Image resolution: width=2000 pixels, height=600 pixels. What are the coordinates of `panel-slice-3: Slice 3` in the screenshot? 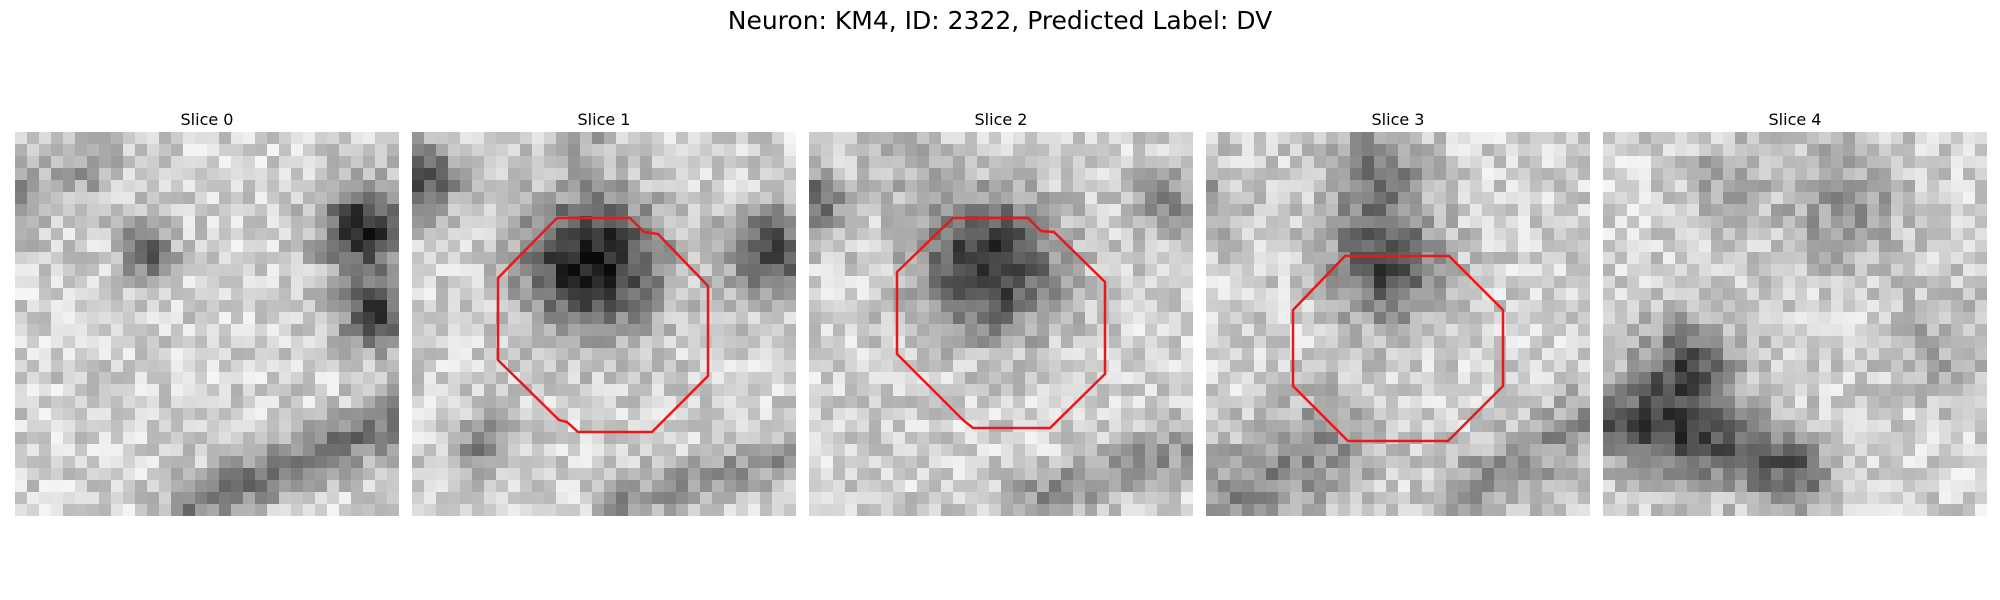 It's located at (1398, 312).